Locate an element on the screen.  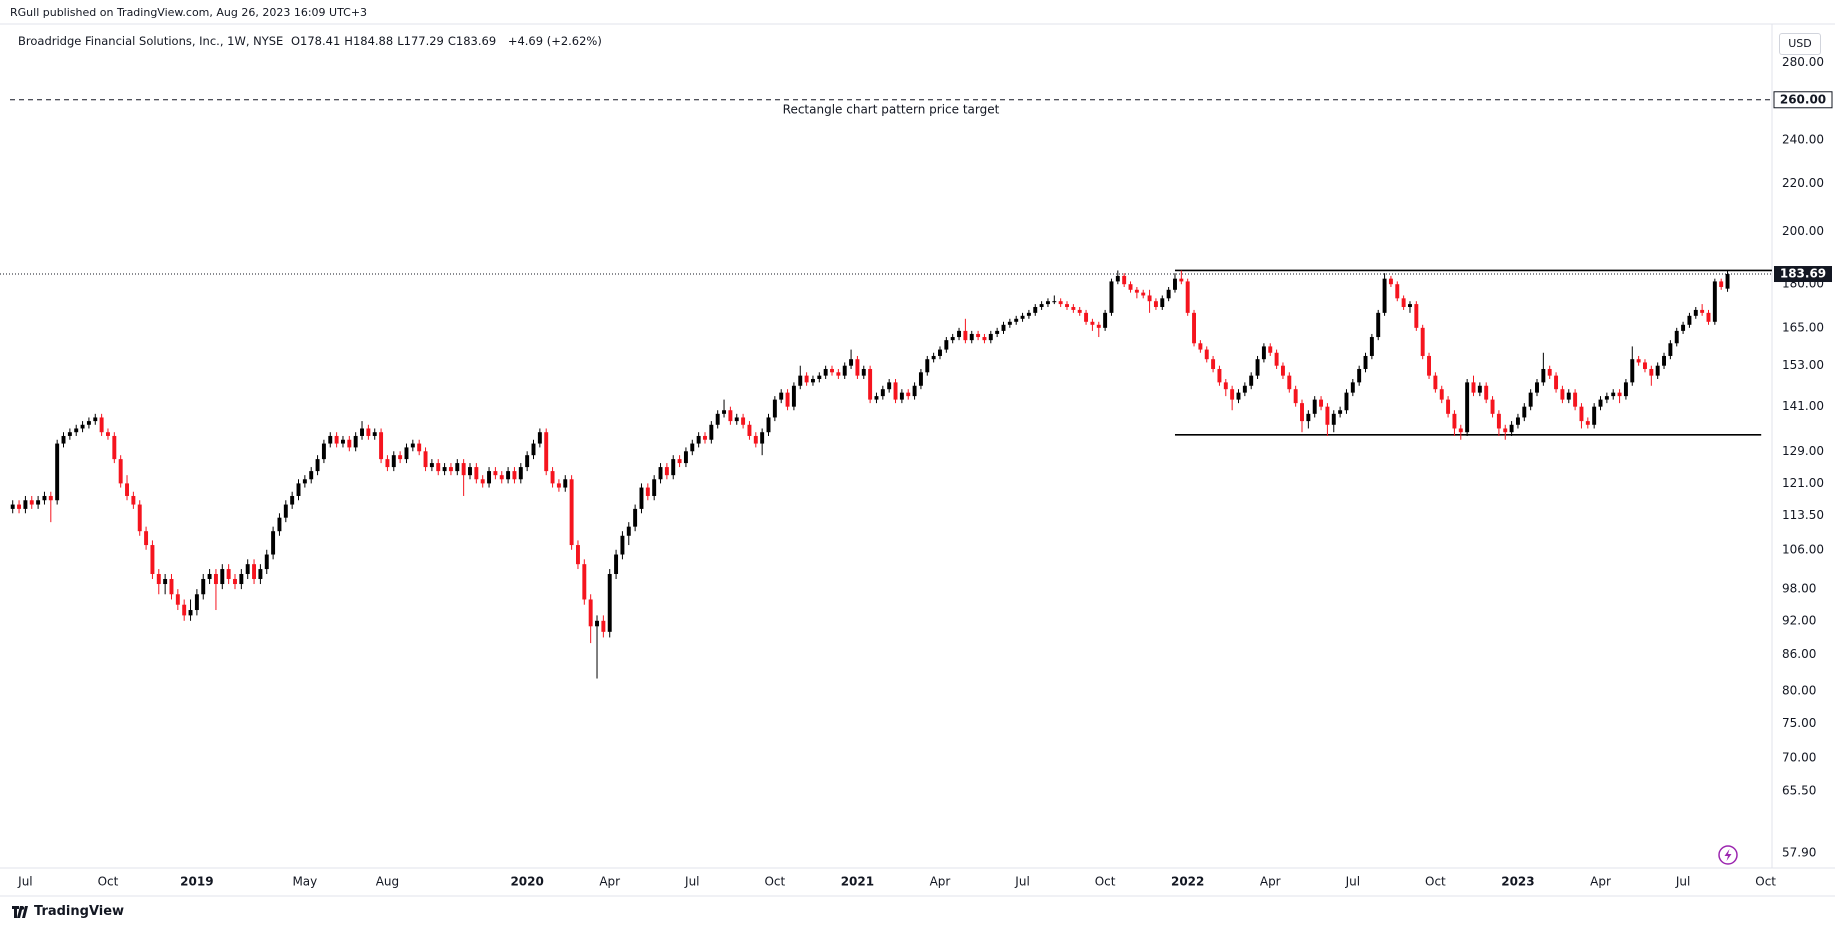
y-tick-label: 141.00 is located at coordinates (1803, 406).